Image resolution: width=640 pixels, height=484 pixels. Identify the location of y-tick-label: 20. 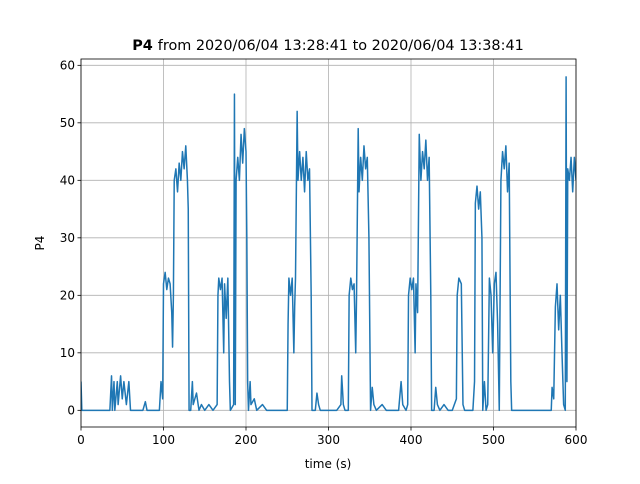
(67, 295).